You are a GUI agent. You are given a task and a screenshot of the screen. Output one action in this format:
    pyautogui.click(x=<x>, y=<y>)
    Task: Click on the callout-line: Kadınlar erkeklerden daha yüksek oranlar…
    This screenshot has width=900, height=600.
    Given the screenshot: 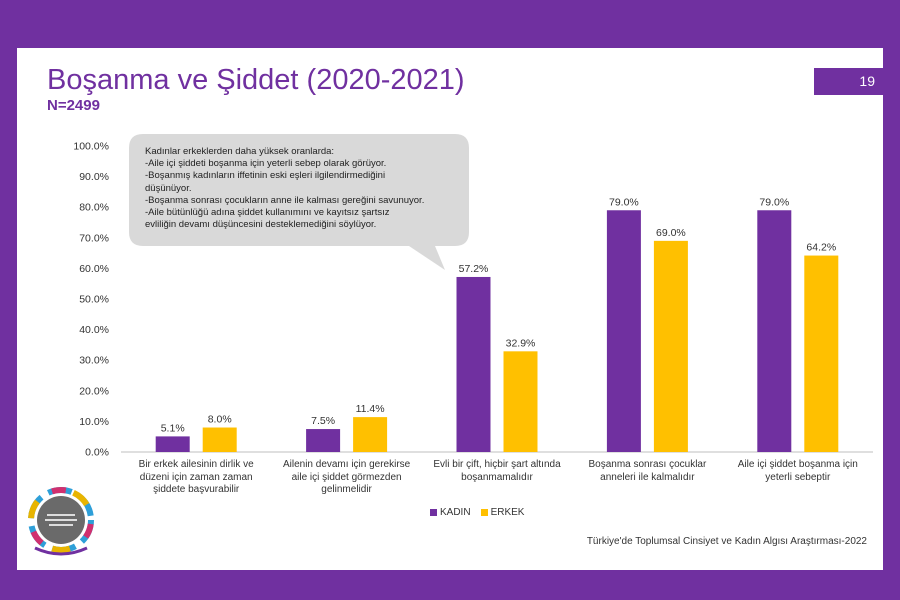 What is the action you would take?
    pyautogui.click(x=240, y=151)
    